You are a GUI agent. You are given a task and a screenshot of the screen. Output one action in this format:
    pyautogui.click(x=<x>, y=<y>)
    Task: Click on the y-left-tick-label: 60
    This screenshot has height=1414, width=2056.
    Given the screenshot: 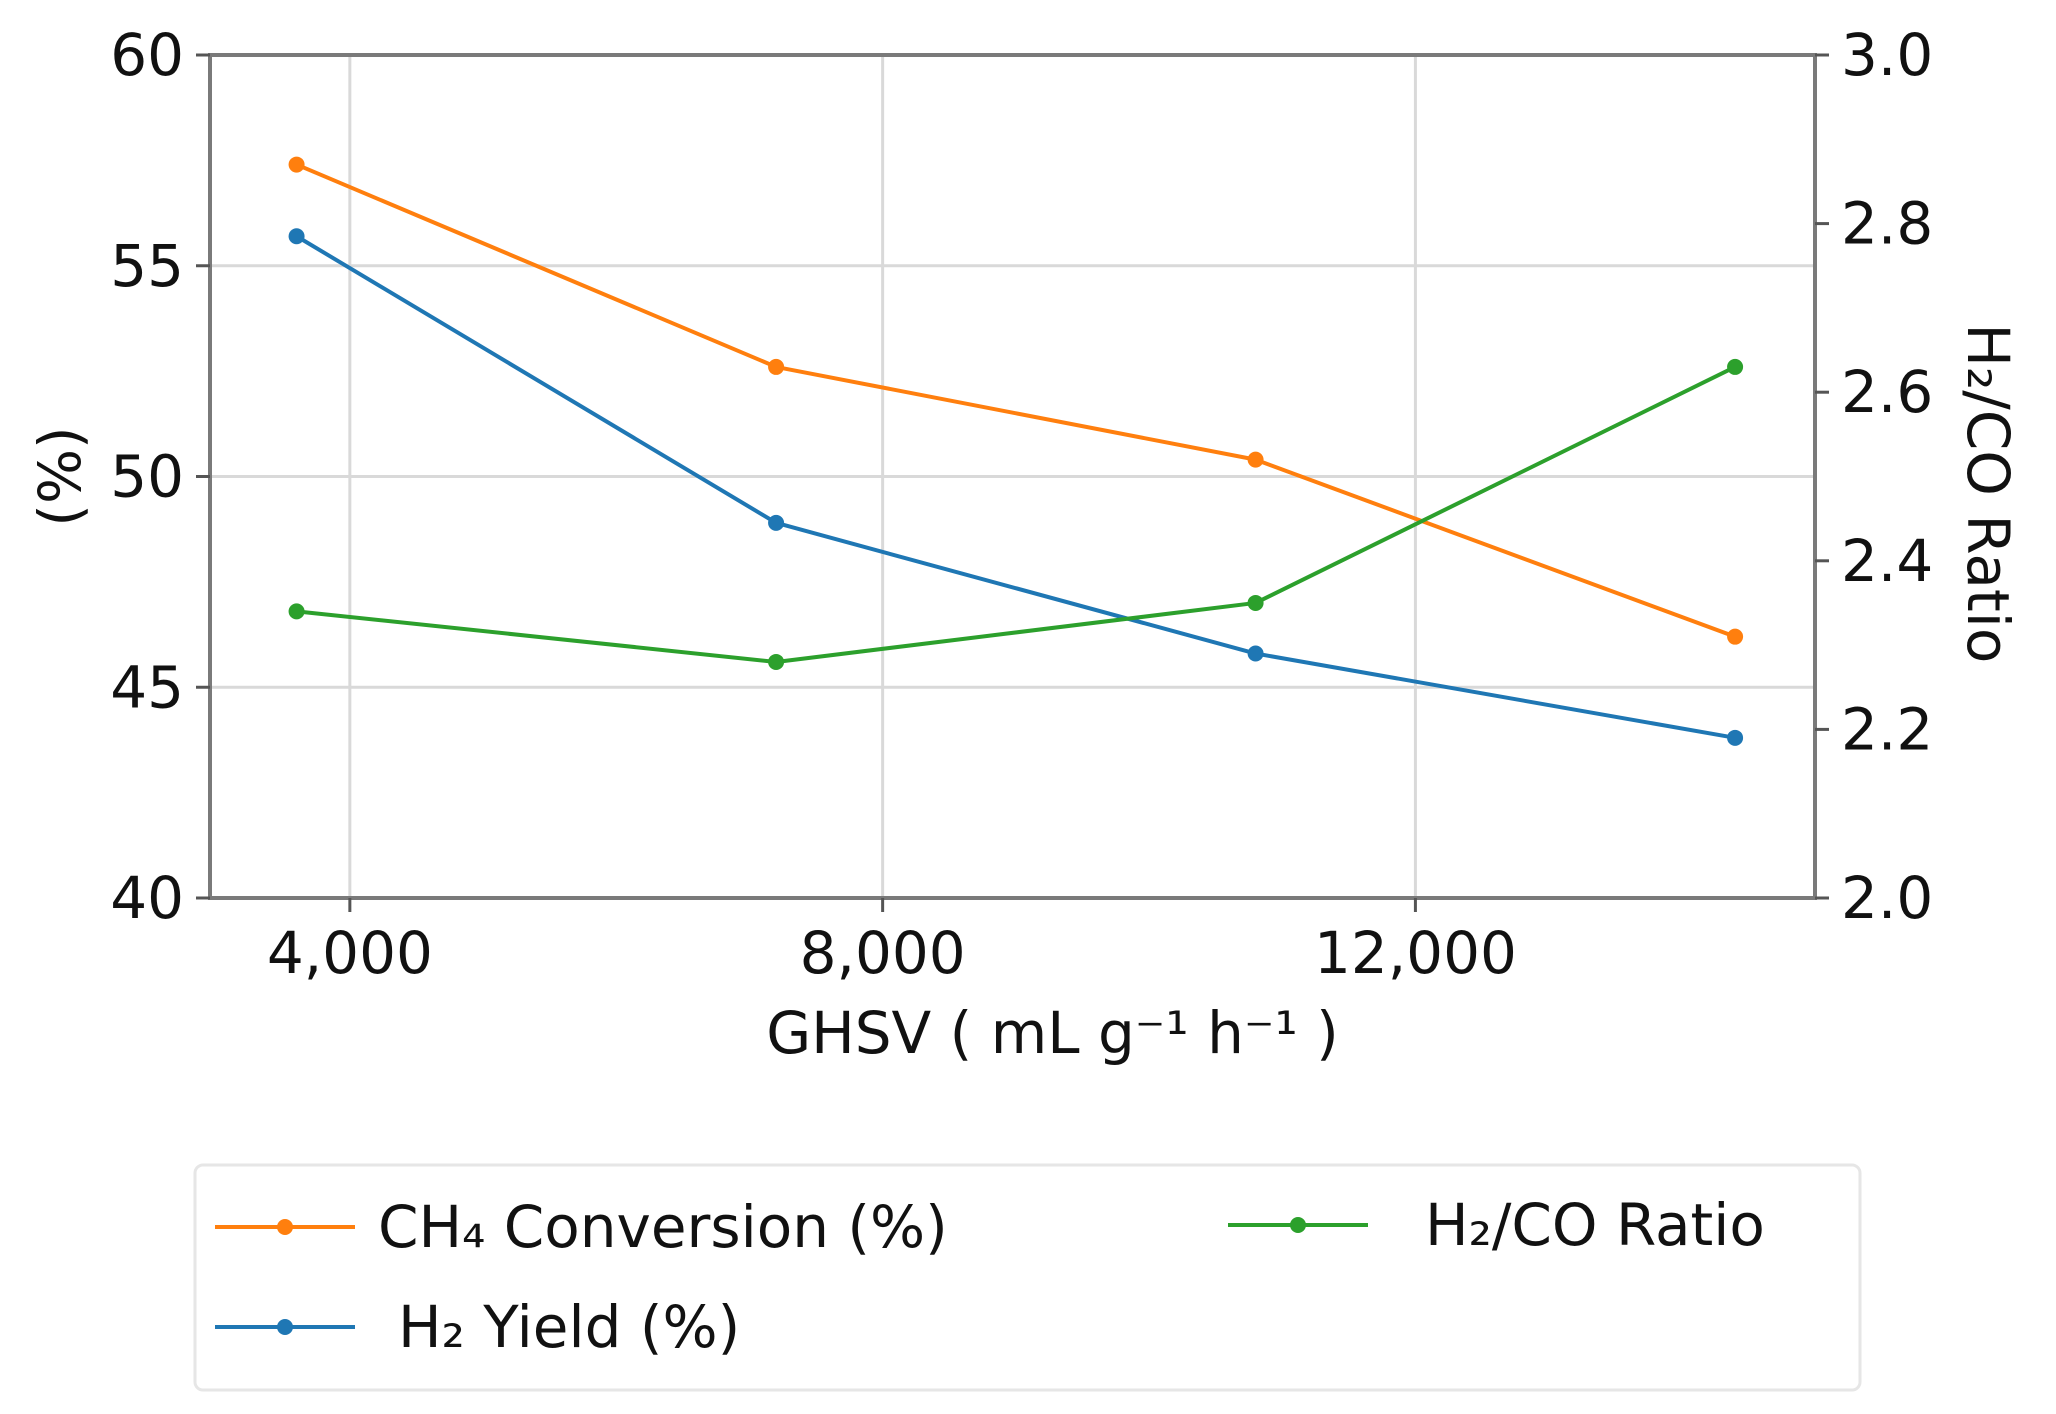 What is the action you would take?
    pyautogui.click(x=147, y=55)
    